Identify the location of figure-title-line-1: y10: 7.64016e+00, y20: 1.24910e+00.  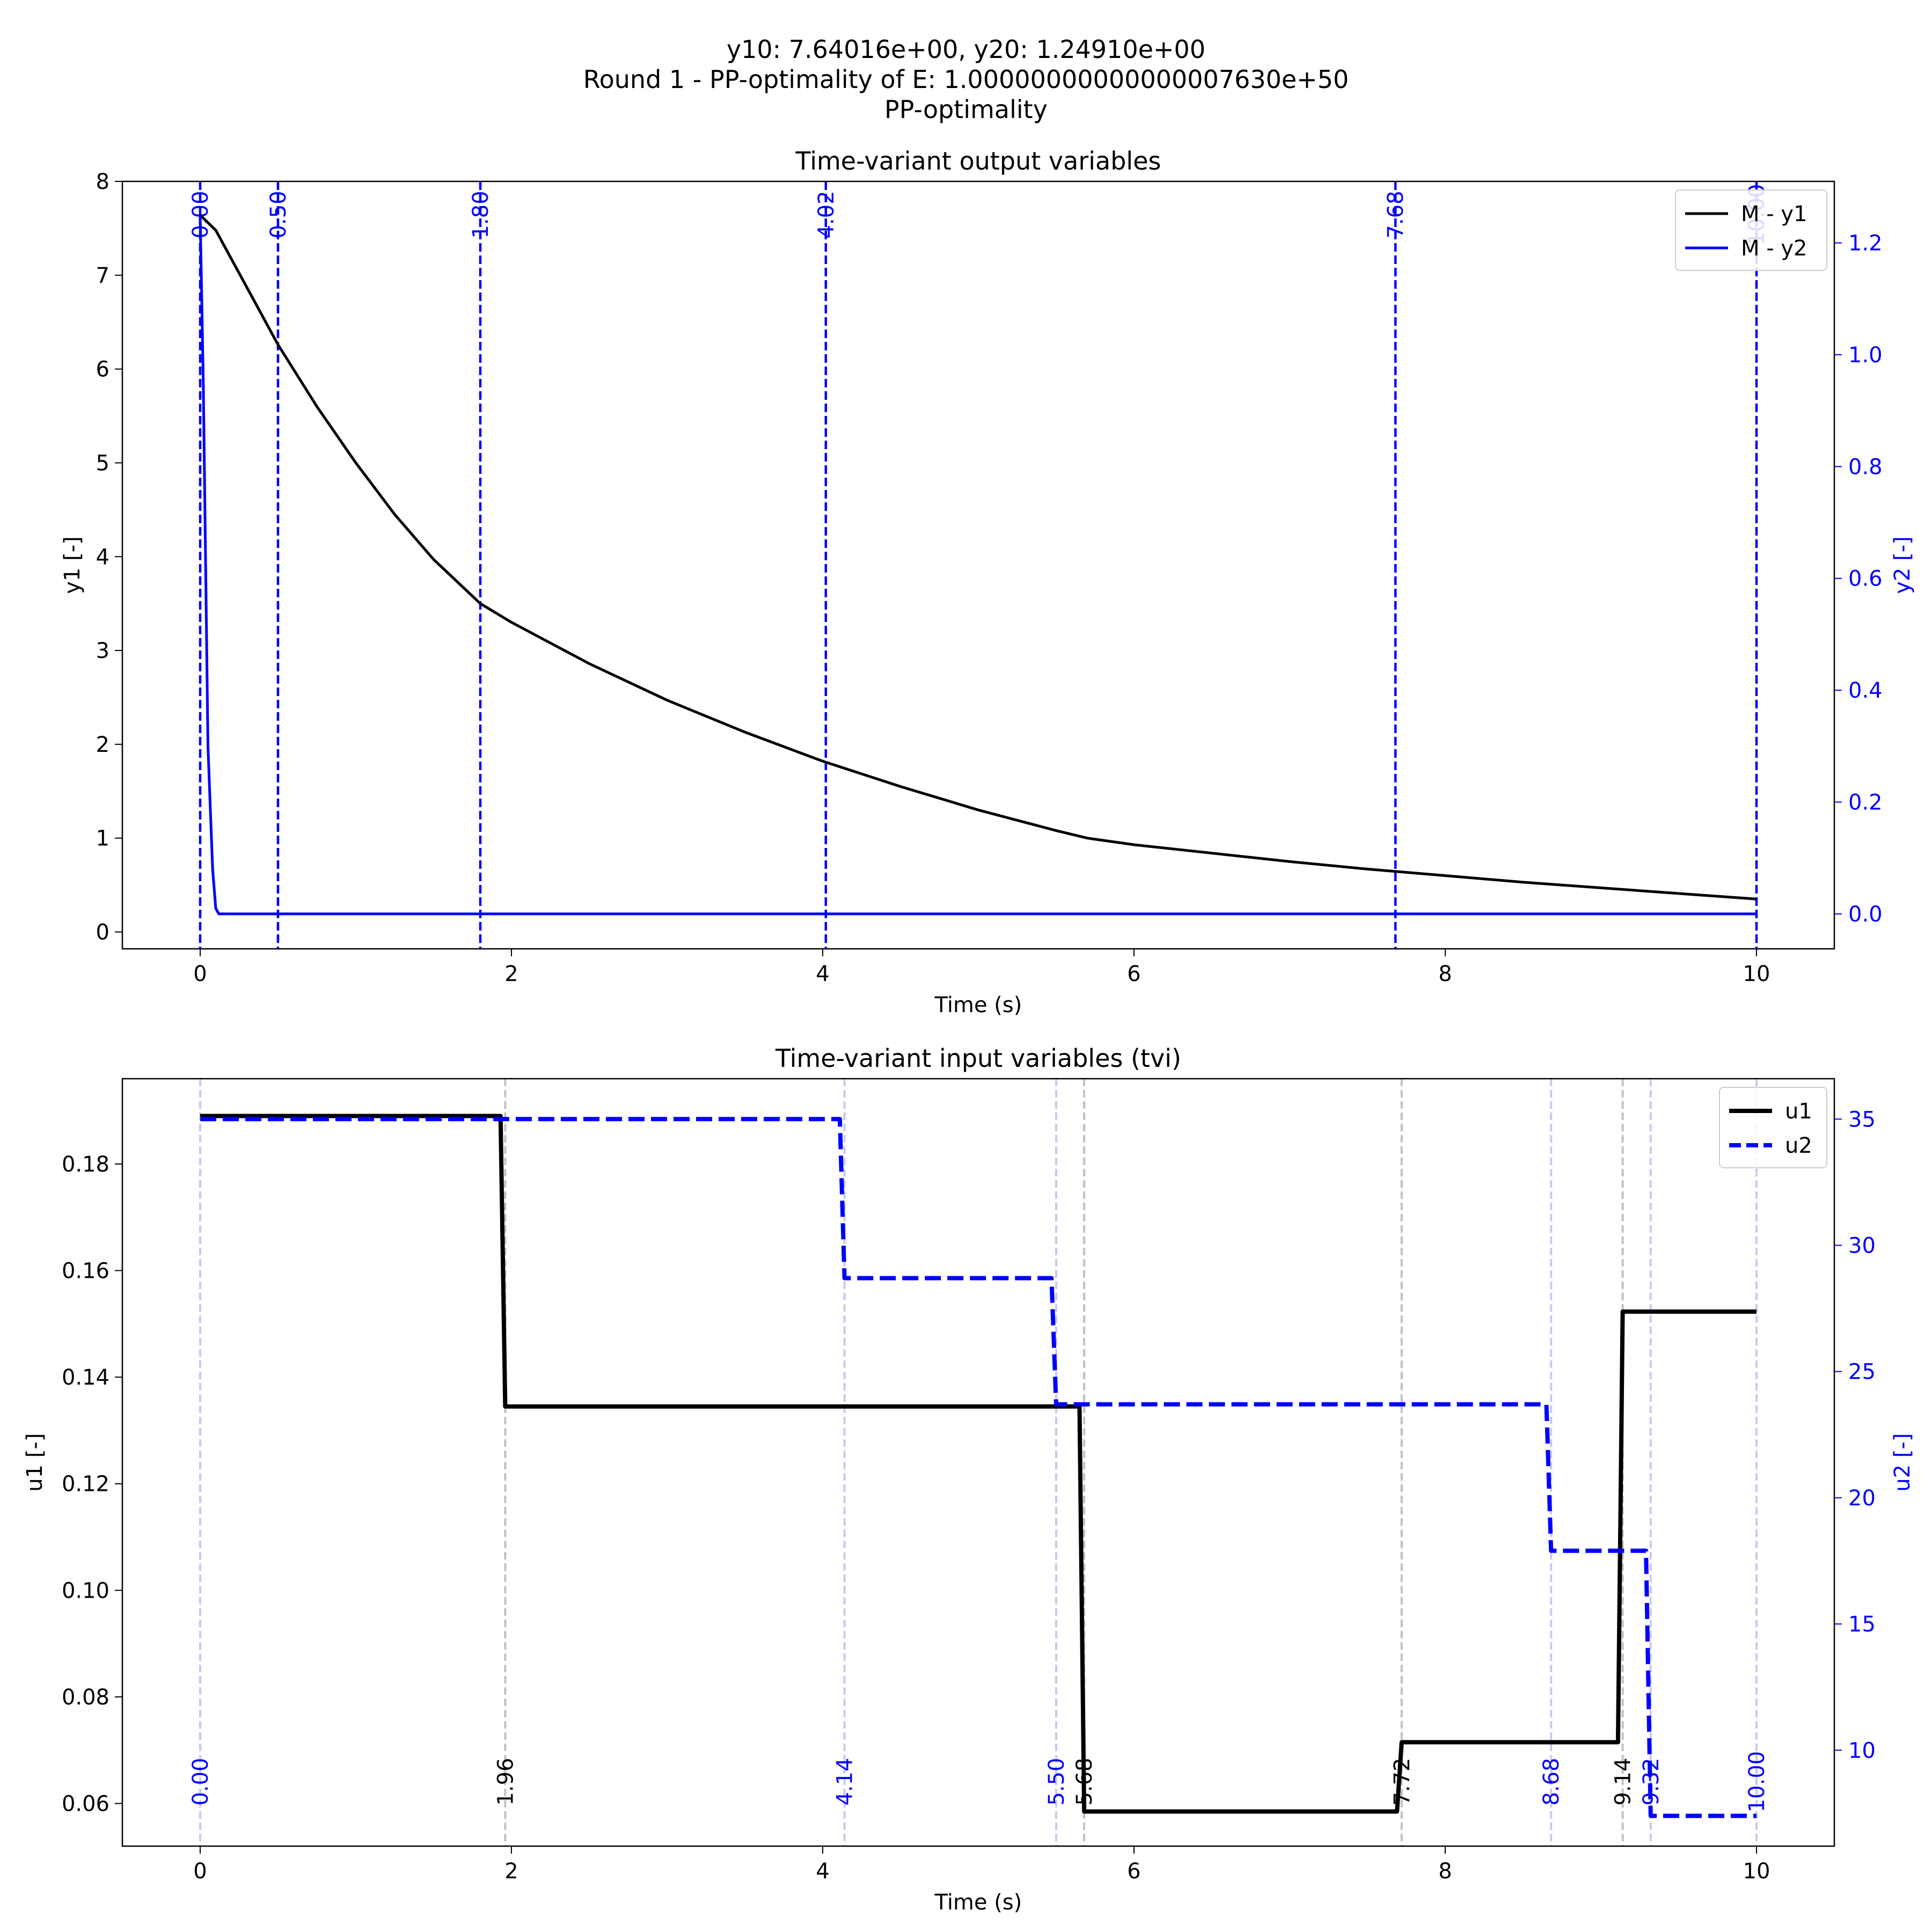
(966, 49).